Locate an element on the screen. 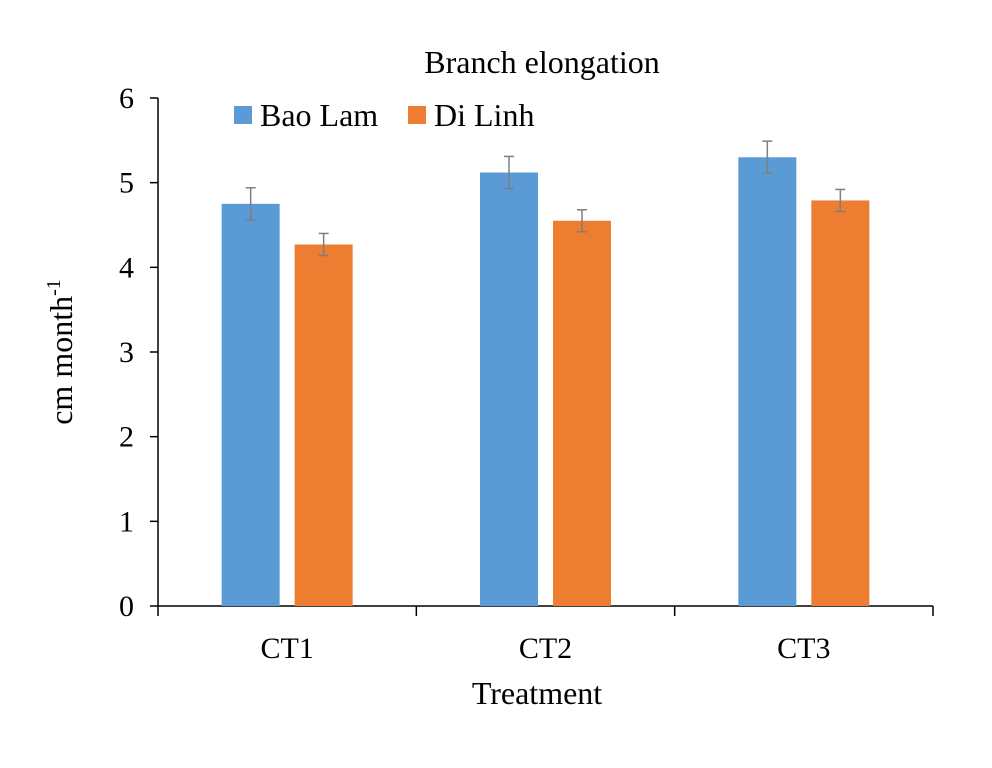  y-tick-label: 5 is located at coordinates (126, 183).